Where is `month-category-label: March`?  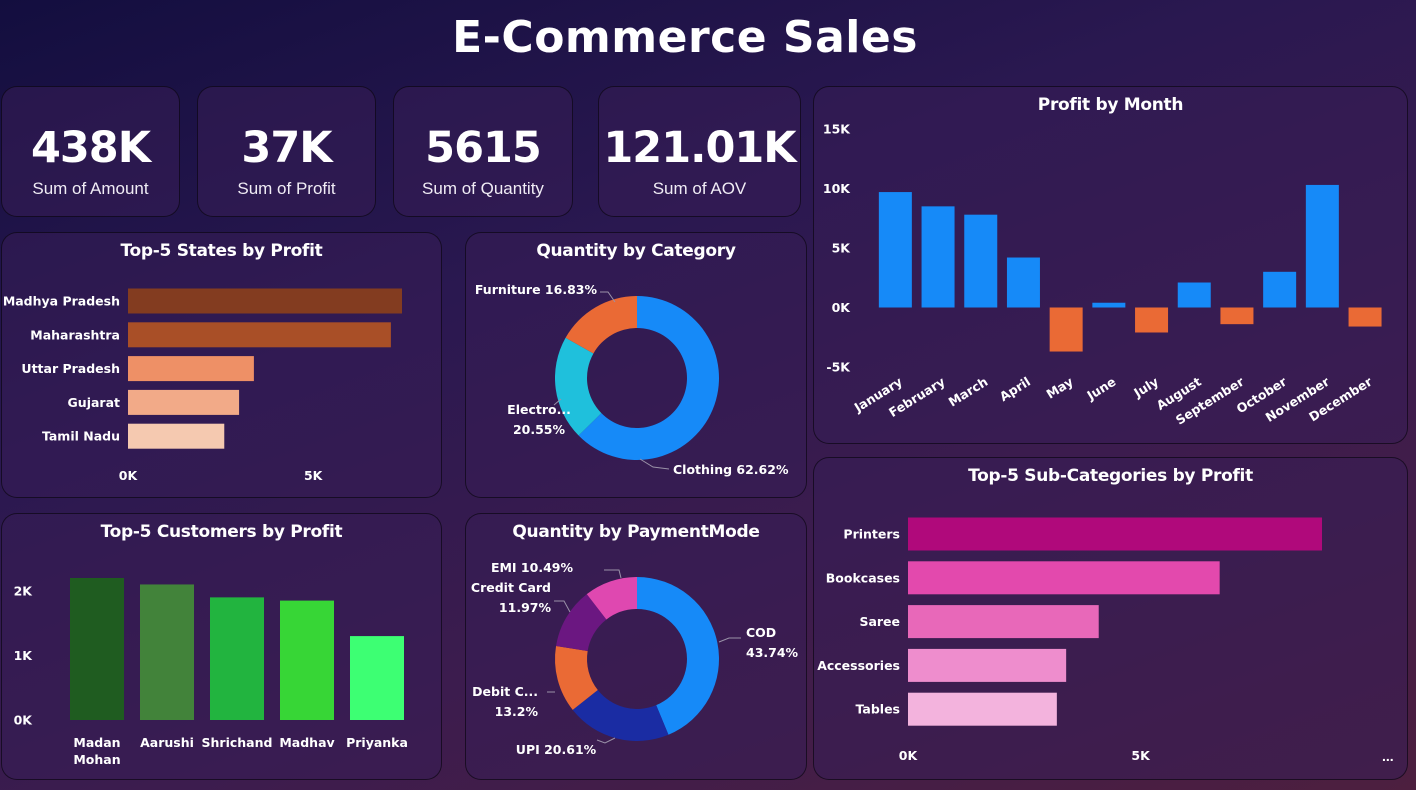 month-category-label: March is located at coordinates (968, 392).